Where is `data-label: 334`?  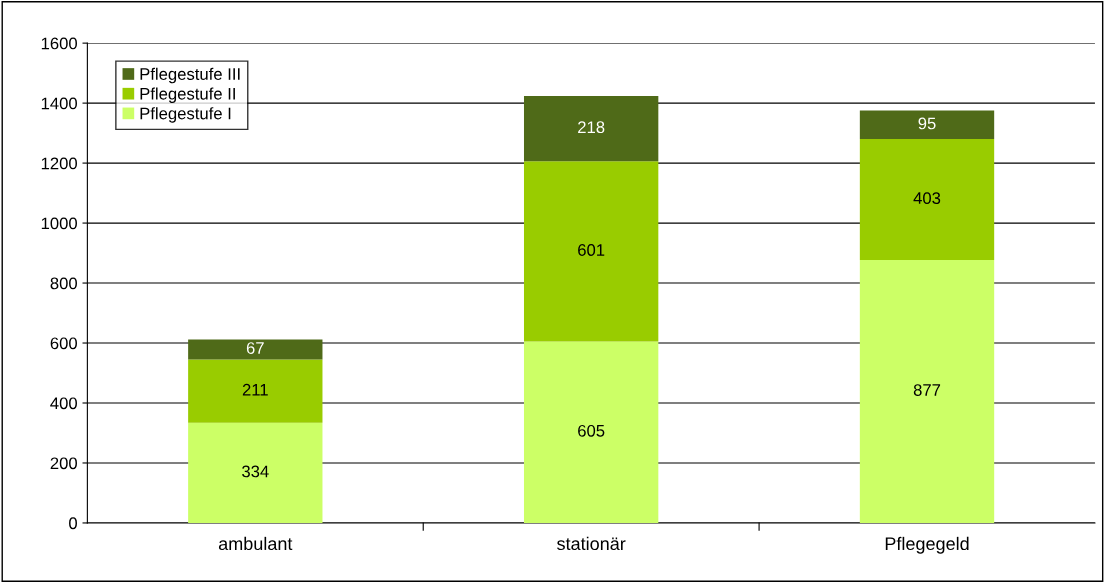 data-label: 334 is located at coordinates (255, 471).